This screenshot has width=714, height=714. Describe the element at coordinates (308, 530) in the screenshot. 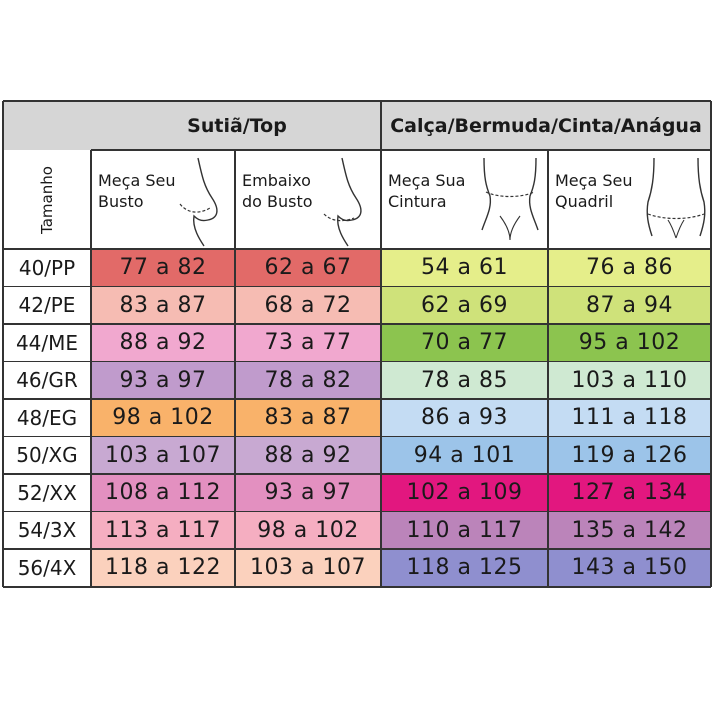

I see `underbust-cell: 98 a 102` at that location.